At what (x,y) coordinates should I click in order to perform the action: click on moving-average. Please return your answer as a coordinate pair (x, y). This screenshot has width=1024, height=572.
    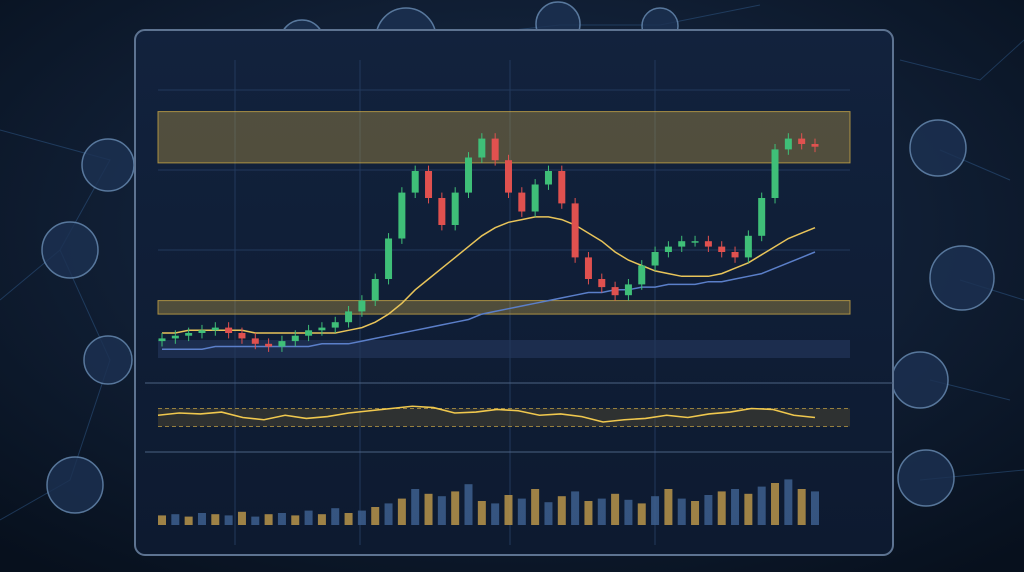
    Looking at the image, I should click on (489, 275).